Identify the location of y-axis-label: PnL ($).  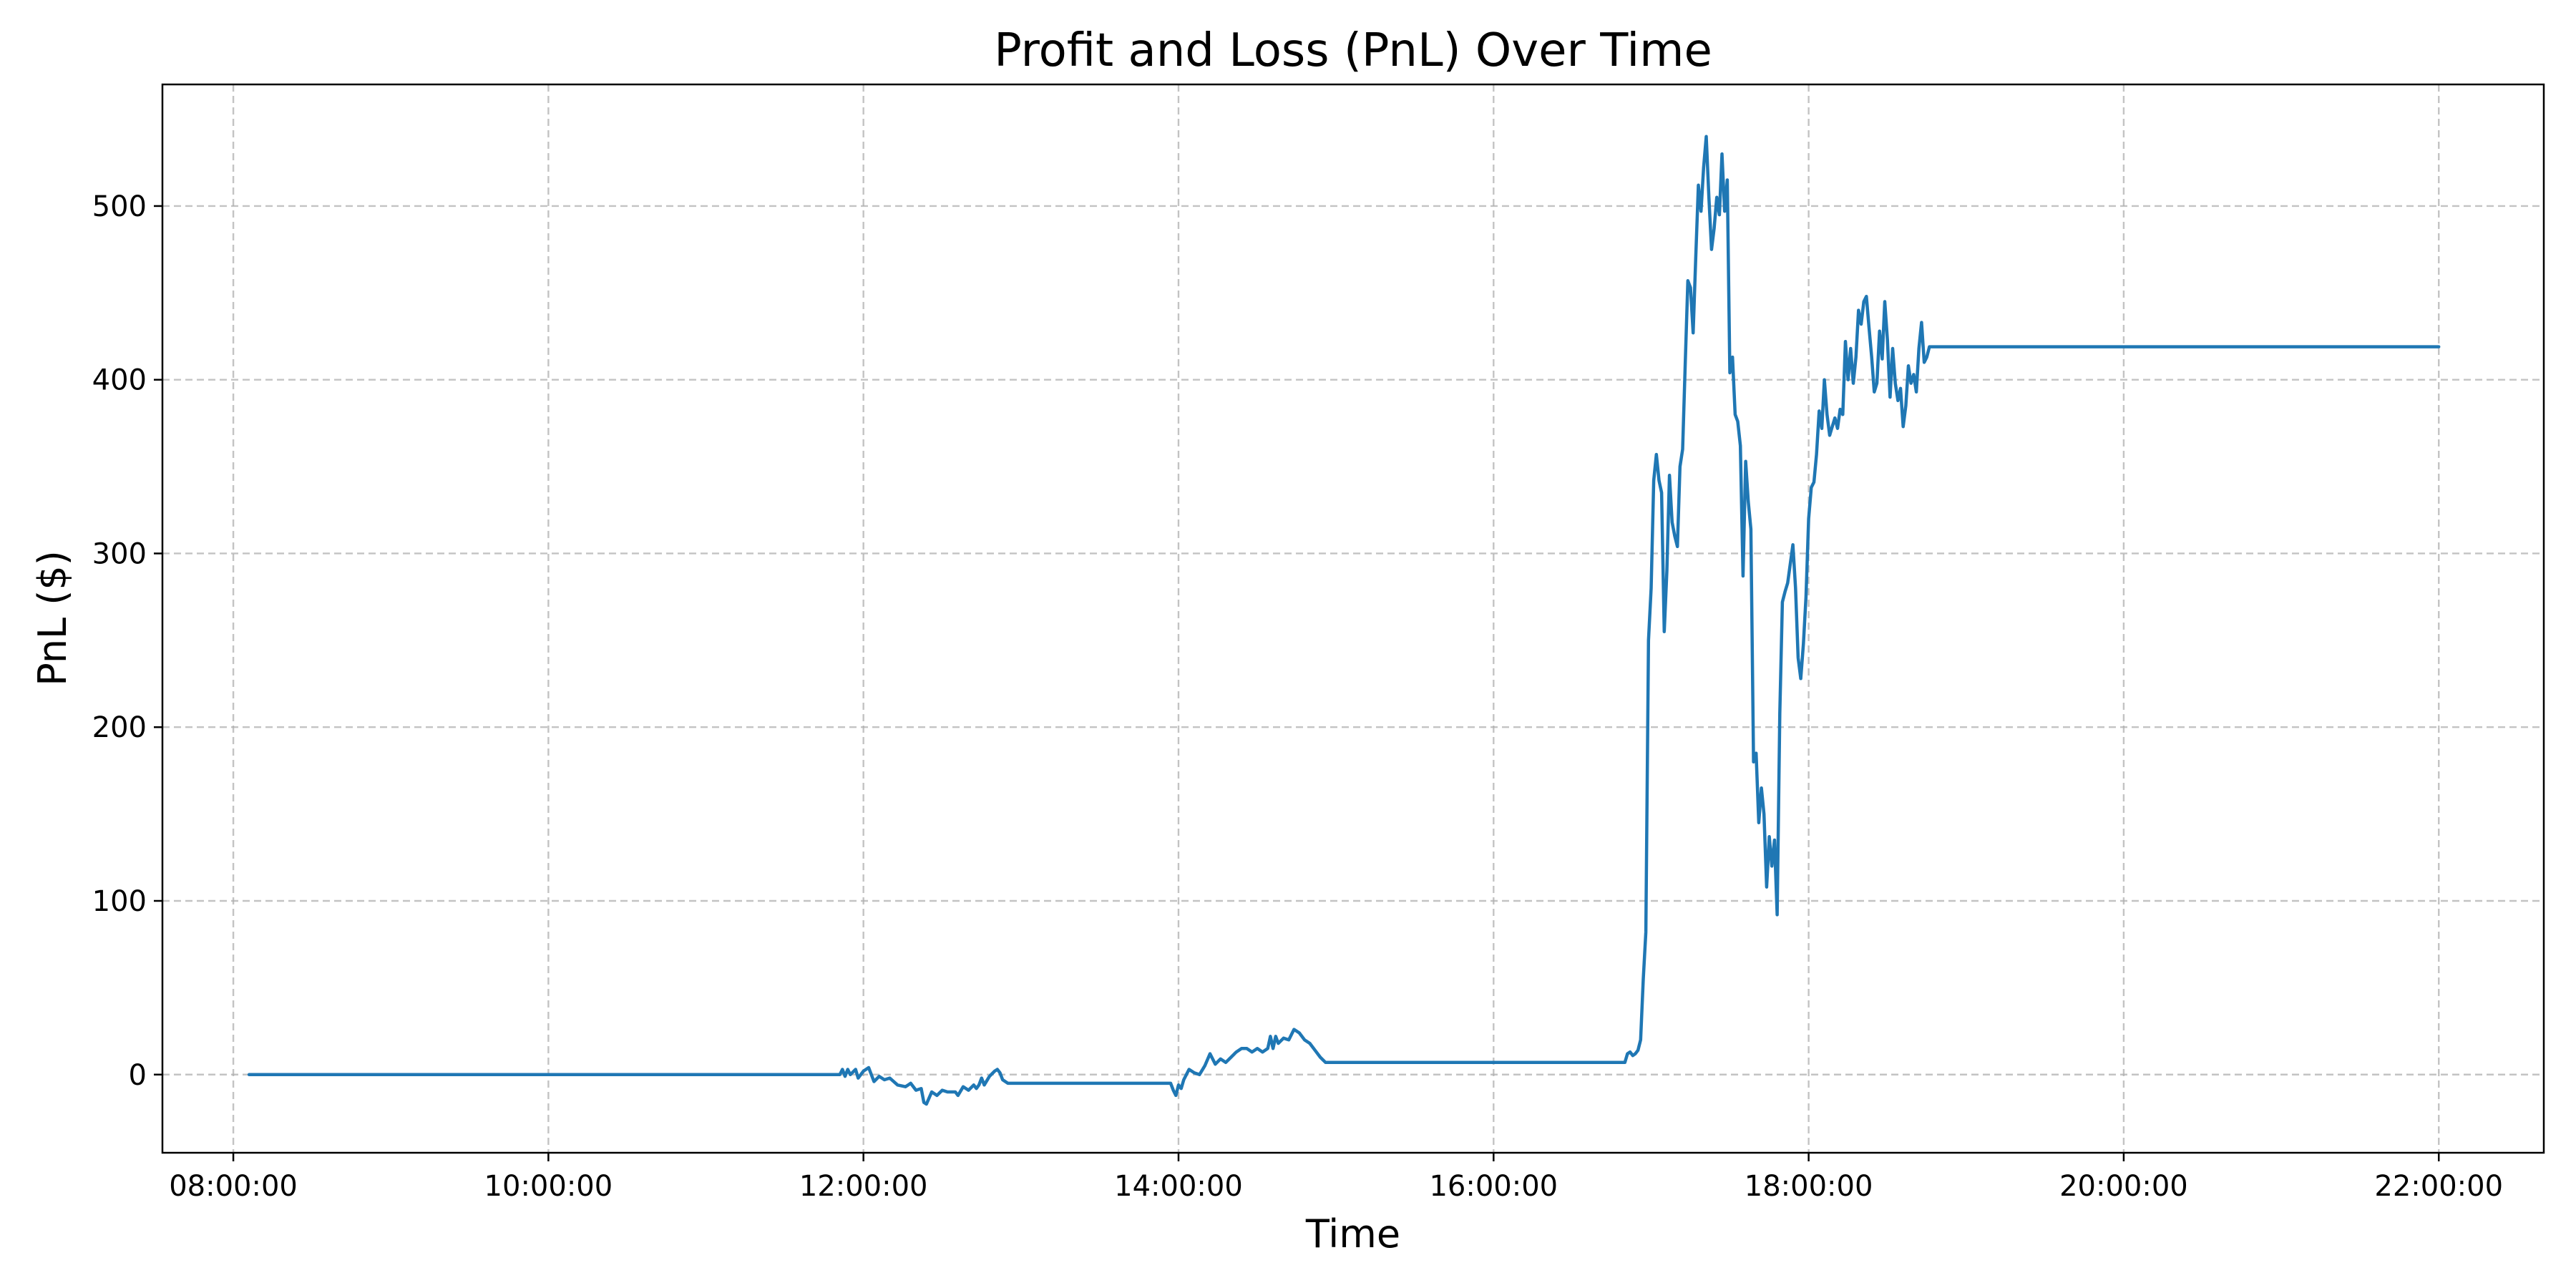
(52, 618).